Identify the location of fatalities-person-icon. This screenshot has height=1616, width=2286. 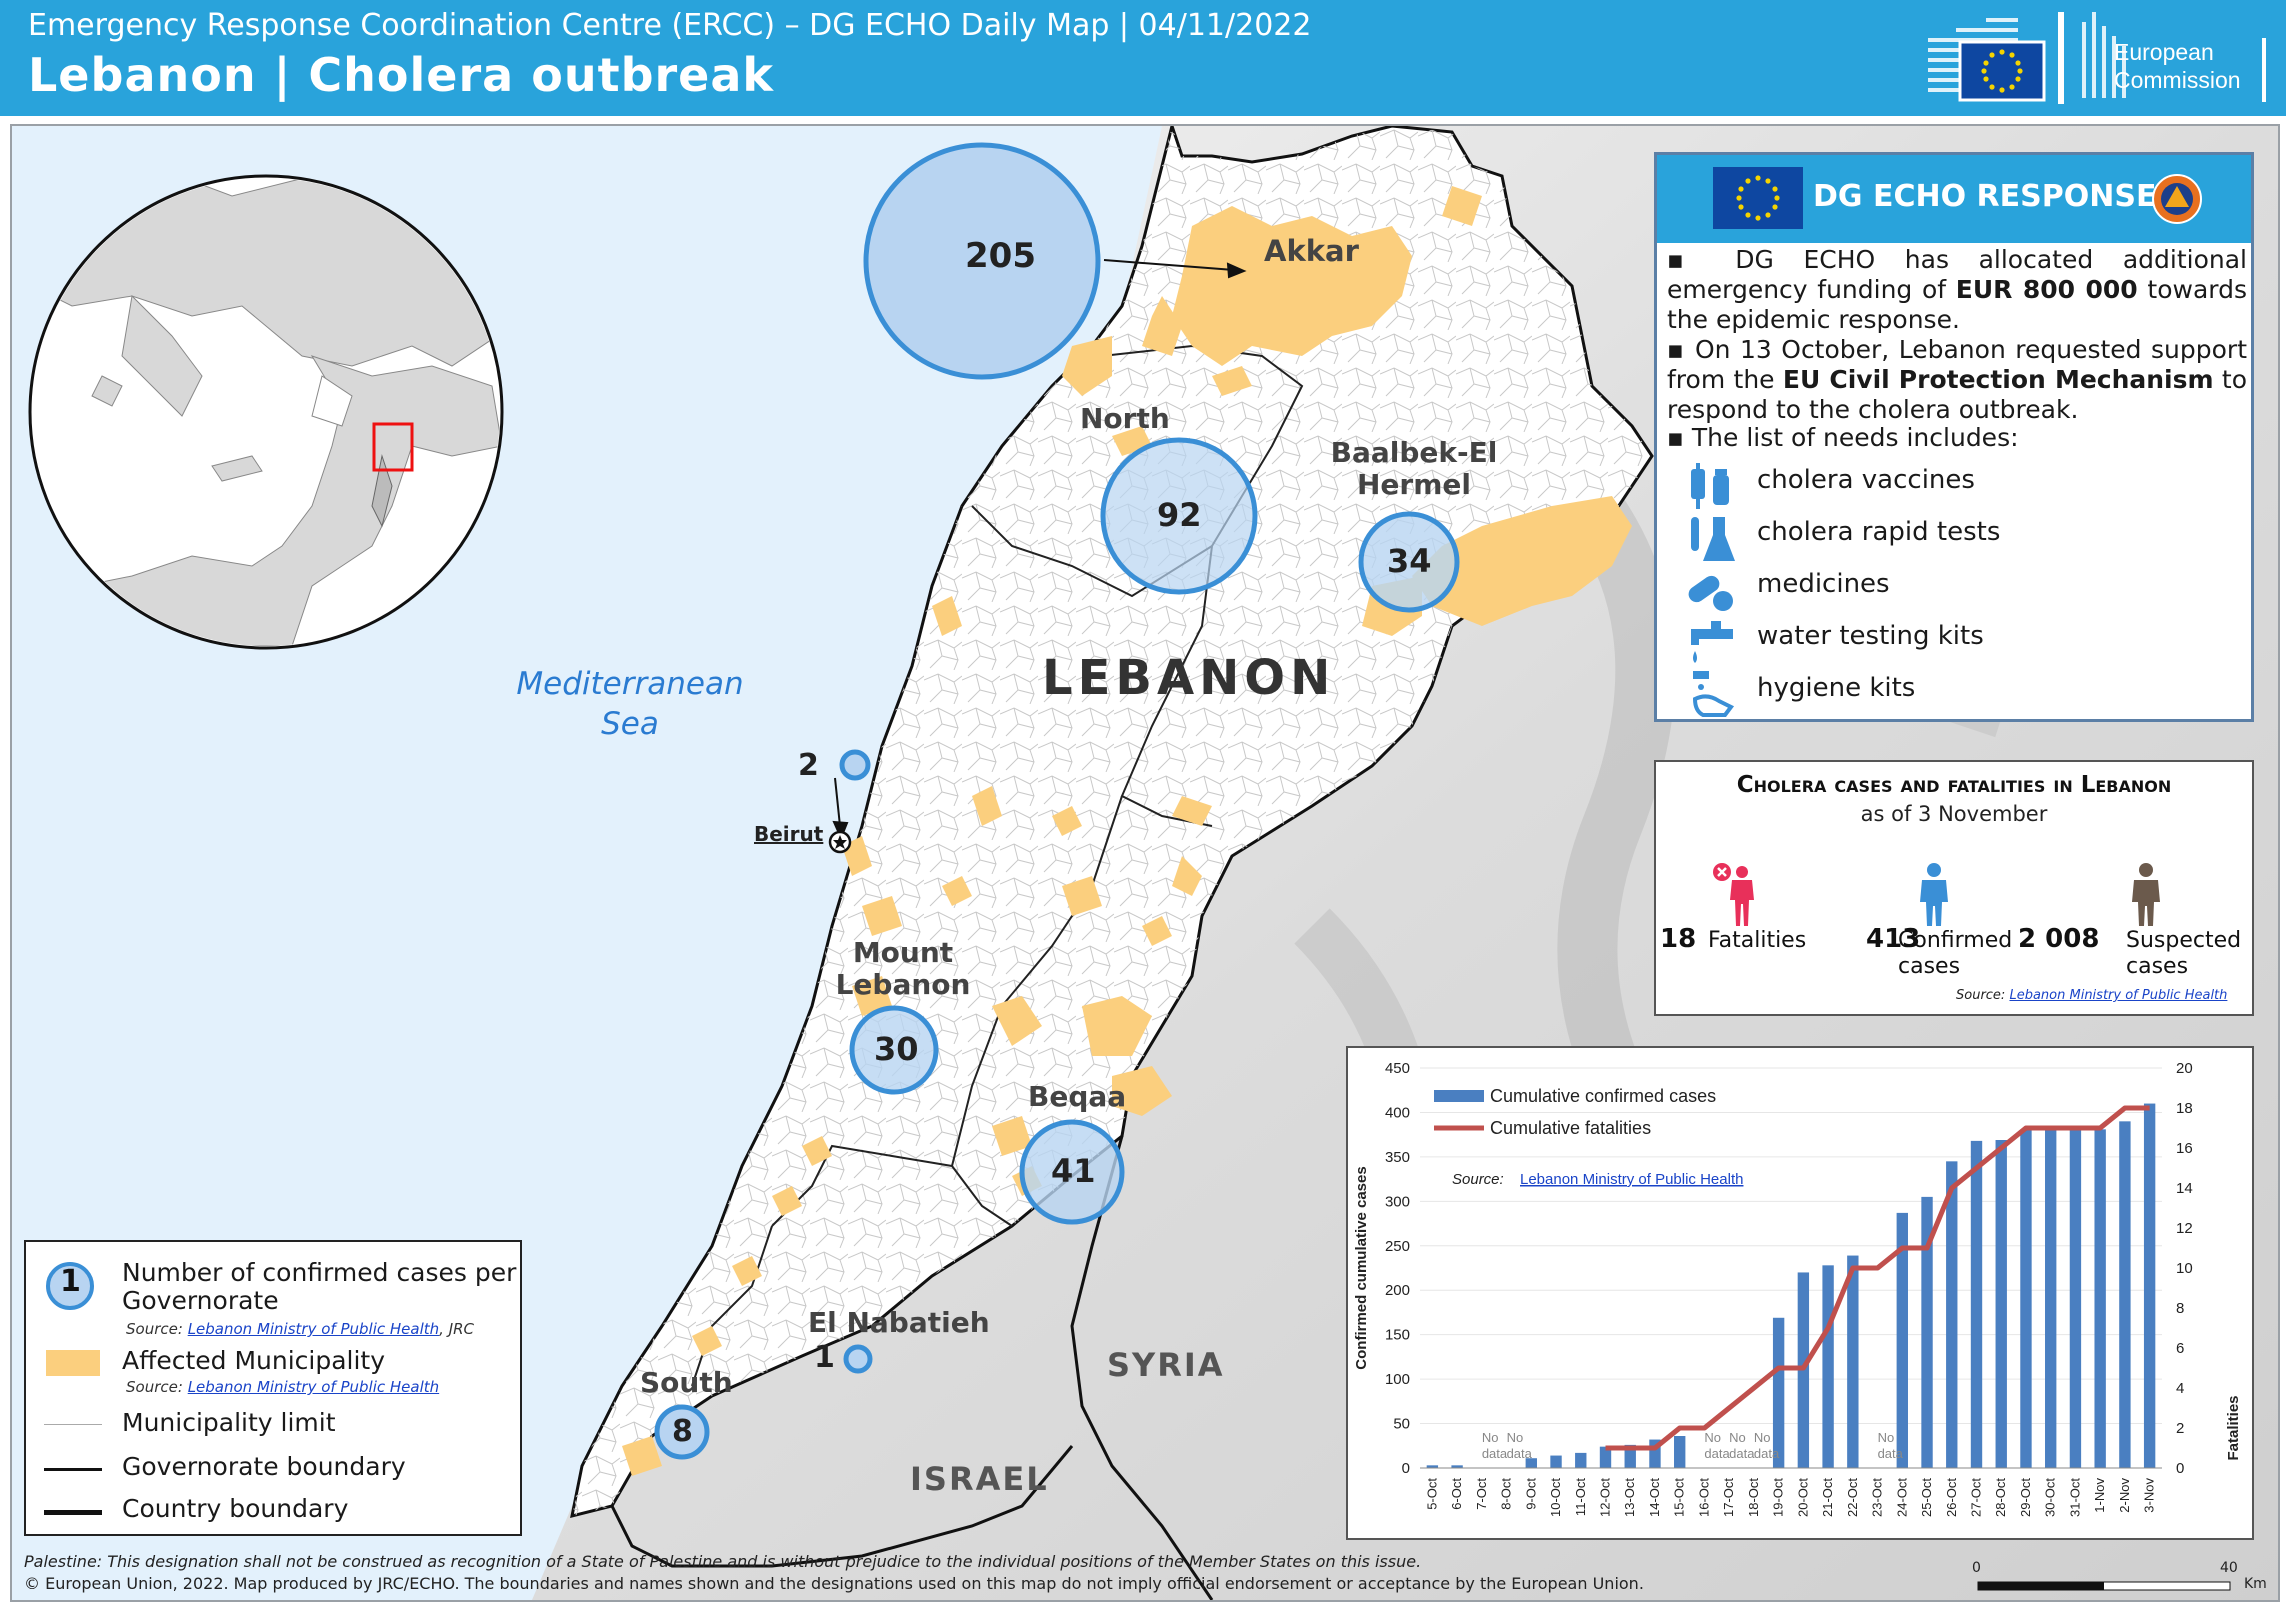
(1733, 894).